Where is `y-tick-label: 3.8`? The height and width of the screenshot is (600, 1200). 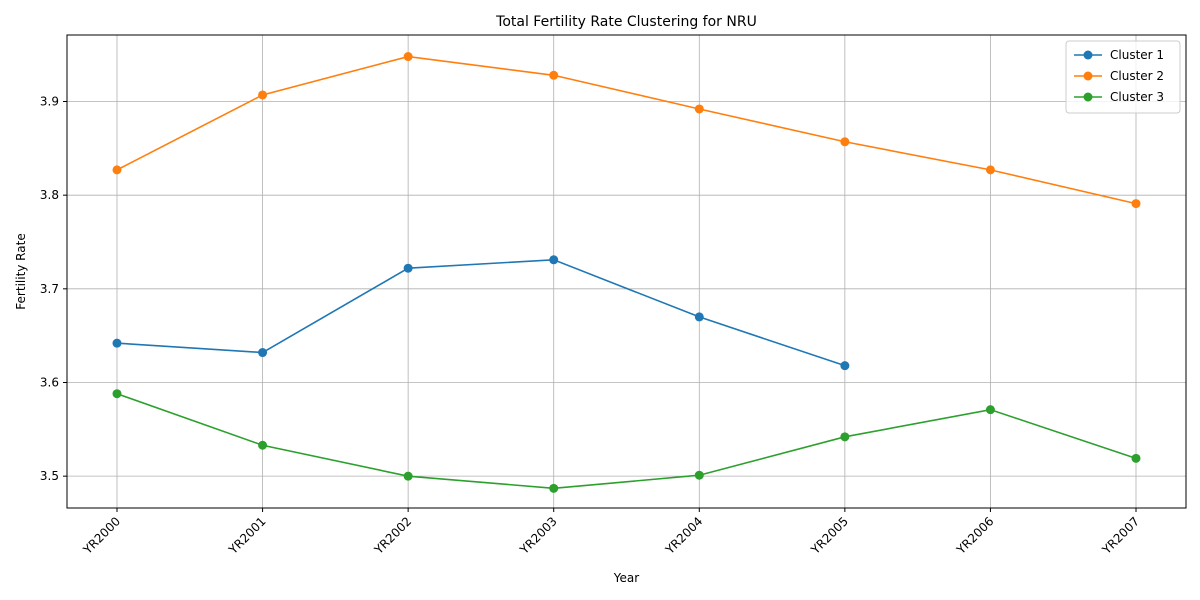 y-tick-label: 3.8 is located at coordinates (49, 195).